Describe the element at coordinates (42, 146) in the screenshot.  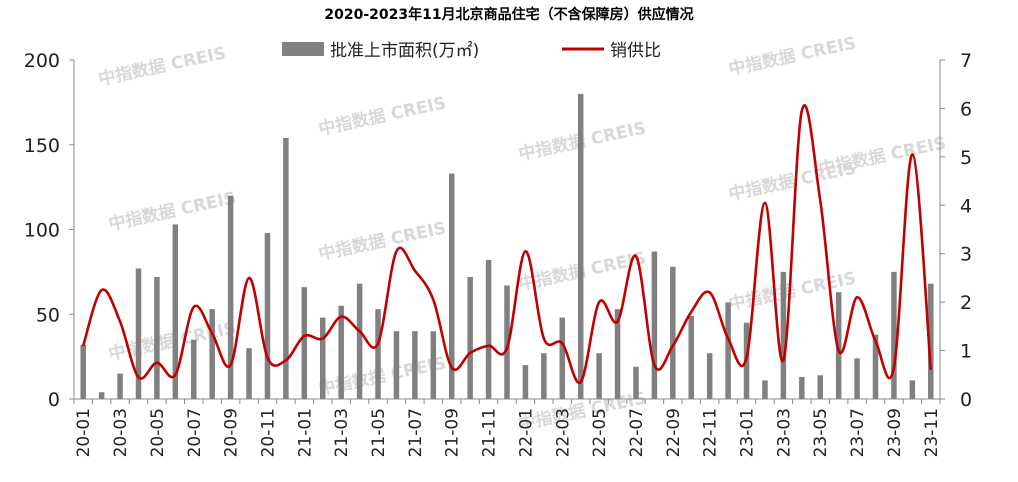
I see `left-tick-label: 150` at that location.